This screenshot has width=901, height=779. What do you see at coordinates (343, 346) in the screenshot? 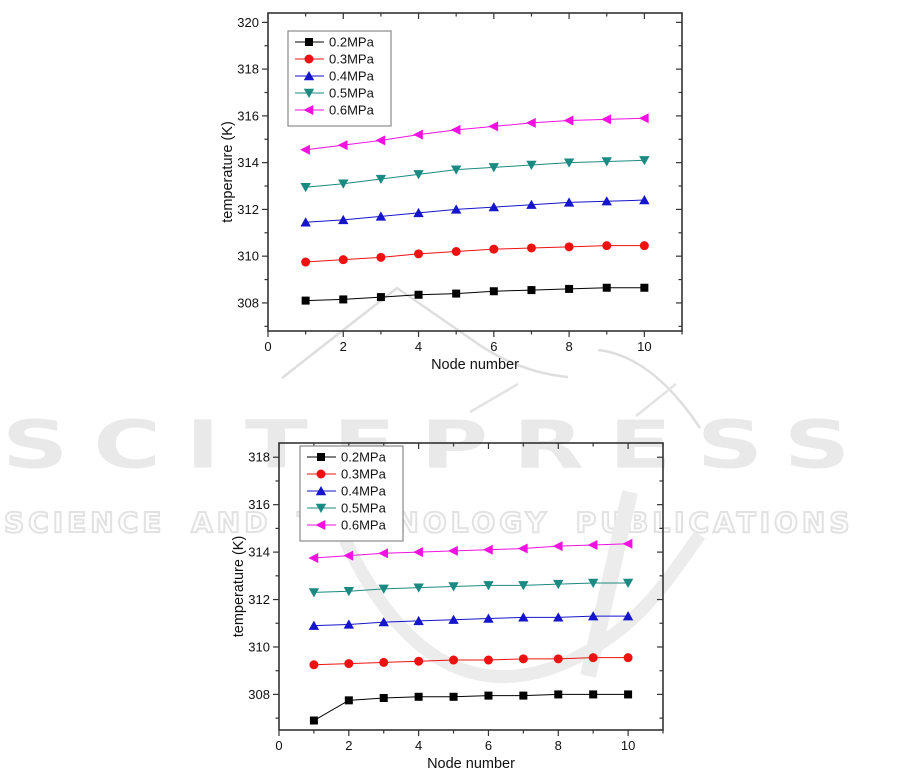
I see `x-tick-label: 2` at bounding box center [343, 346].